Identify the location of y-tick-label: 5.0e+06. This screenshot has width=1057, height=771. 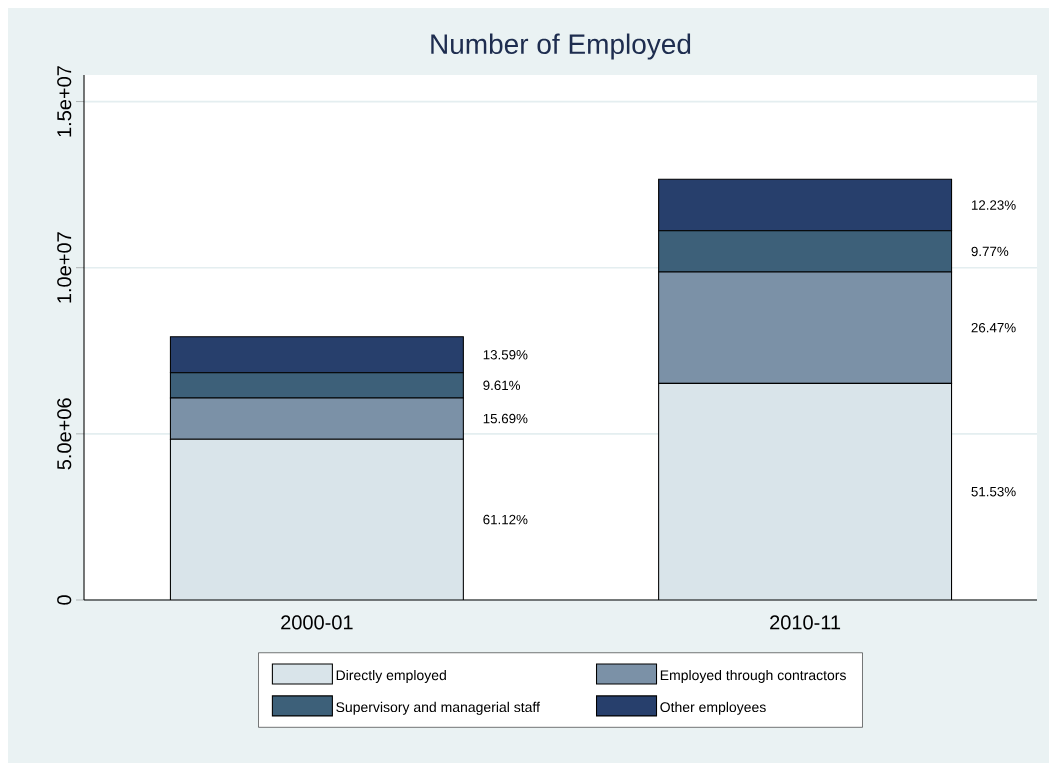
(64, 434).